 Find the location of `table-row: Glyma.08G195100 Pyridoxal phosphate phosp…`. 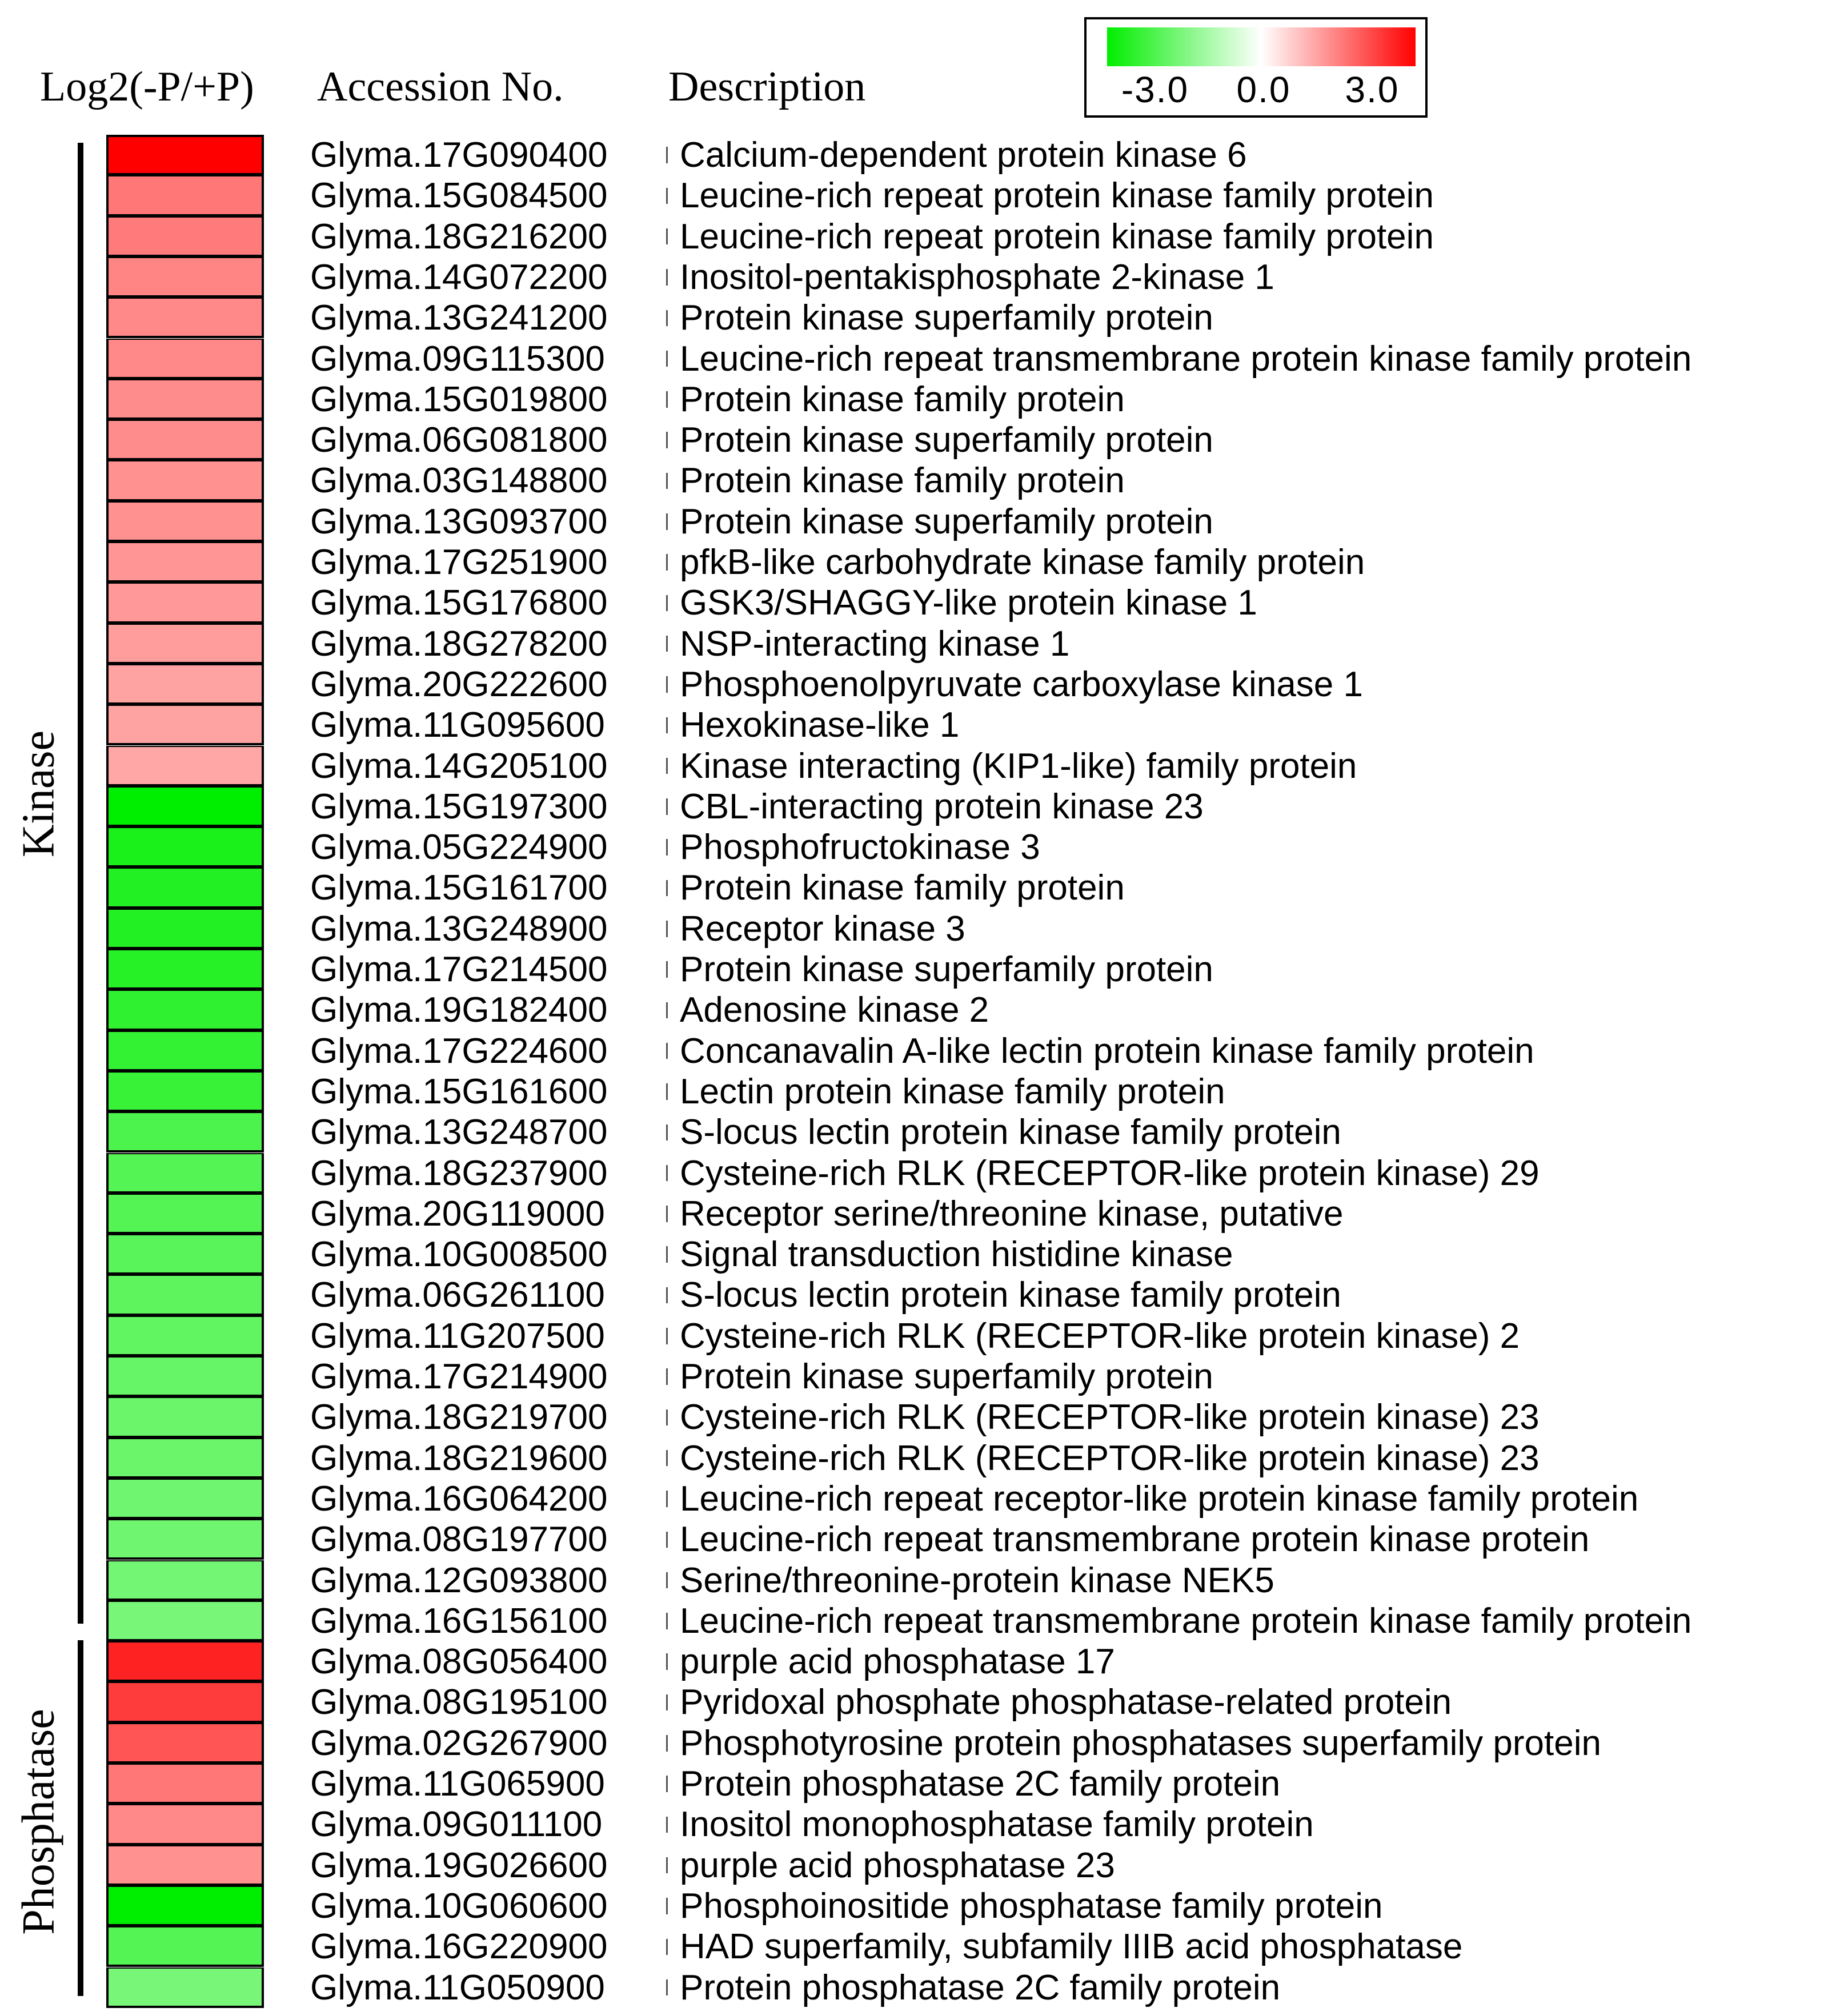

table-row: Glyma.08G195100 Pyridoxal phosphate phosp… is located at coordinates (924, 1702).